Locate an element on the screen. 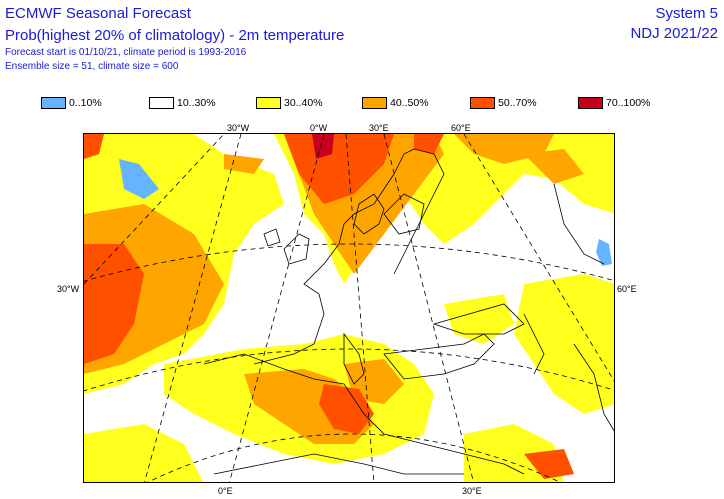 This screenshot has width=724, height=499. axis-label-top-30e: 30°E is located at coordinates (379, 128).